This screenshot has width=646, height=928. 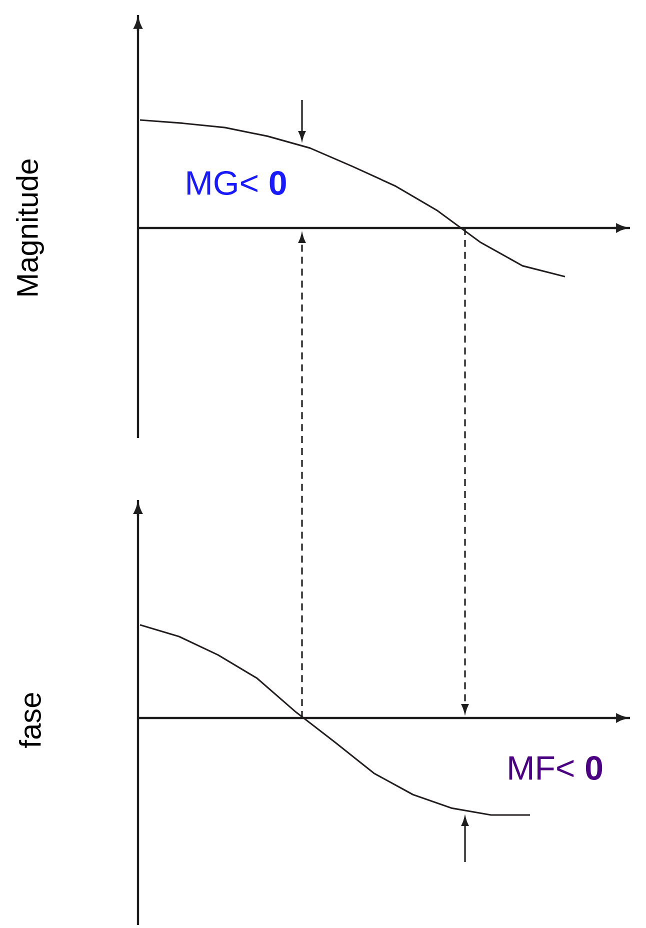 What do you see at coordinates (236, 182) in the screenshot?
I see `annotation: MG< 0` at bounding box center [236, 182].